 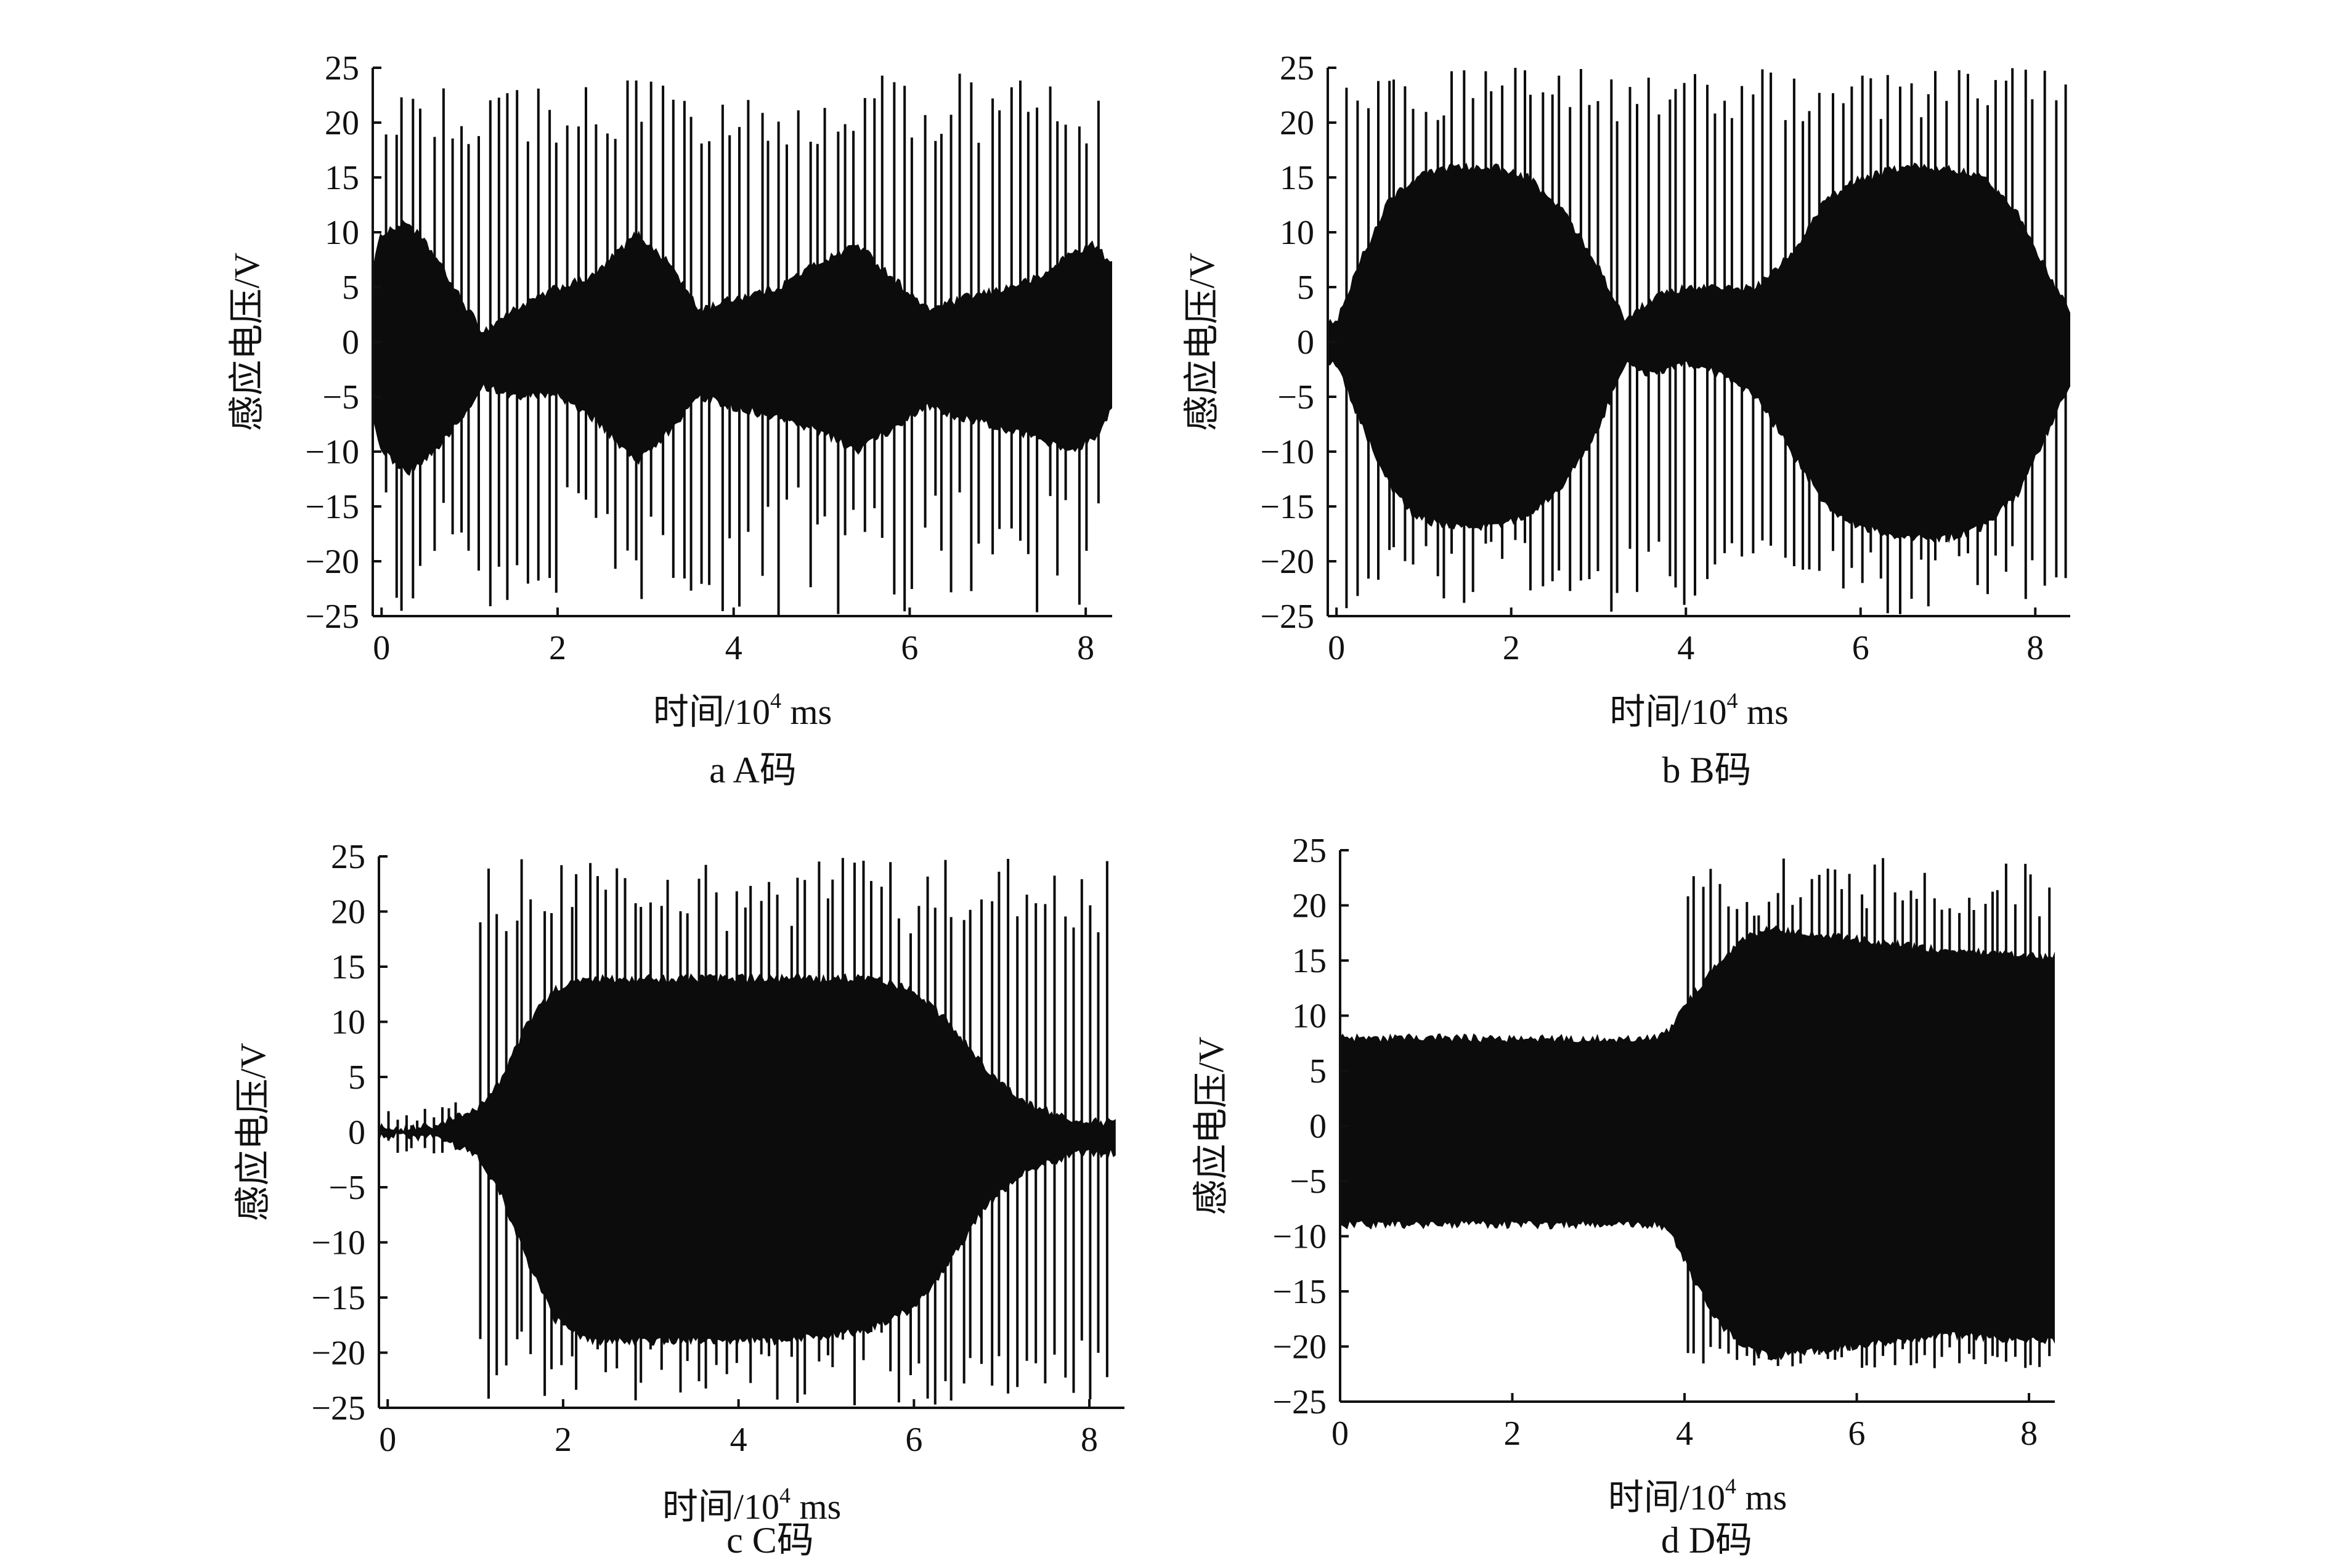 I want to click on panel-caption: c C码, so click(x=770, y=1541).